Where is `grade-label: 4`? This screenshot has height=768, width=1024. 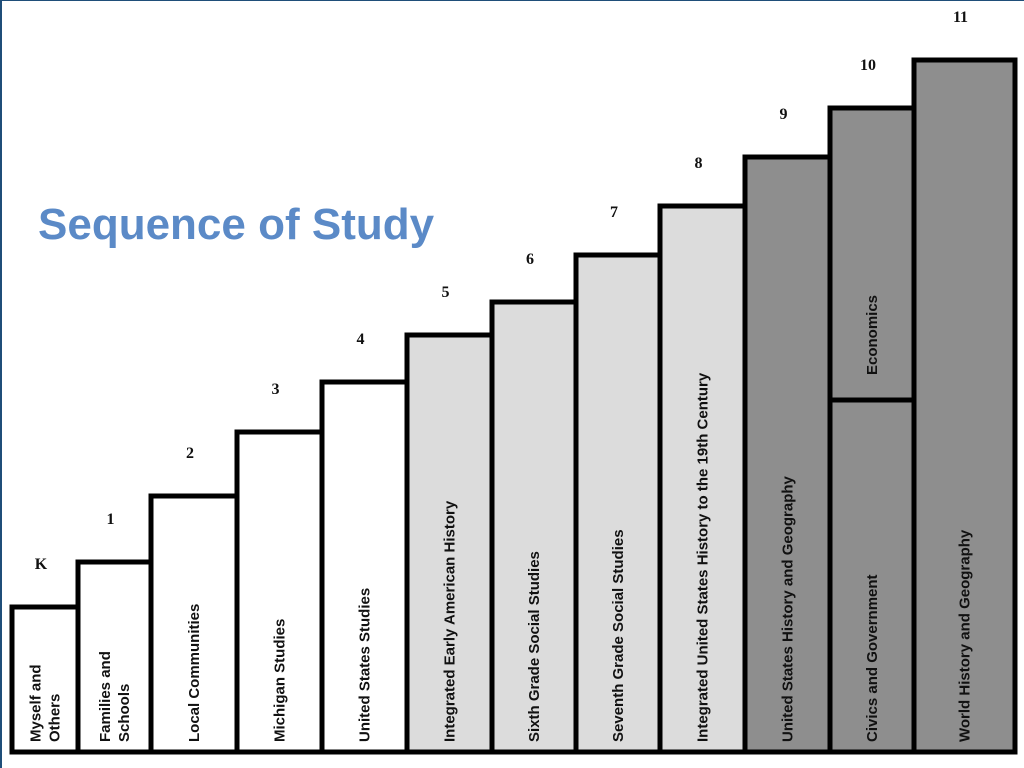 grade-label: 4 is located at coordinates (361, 339).